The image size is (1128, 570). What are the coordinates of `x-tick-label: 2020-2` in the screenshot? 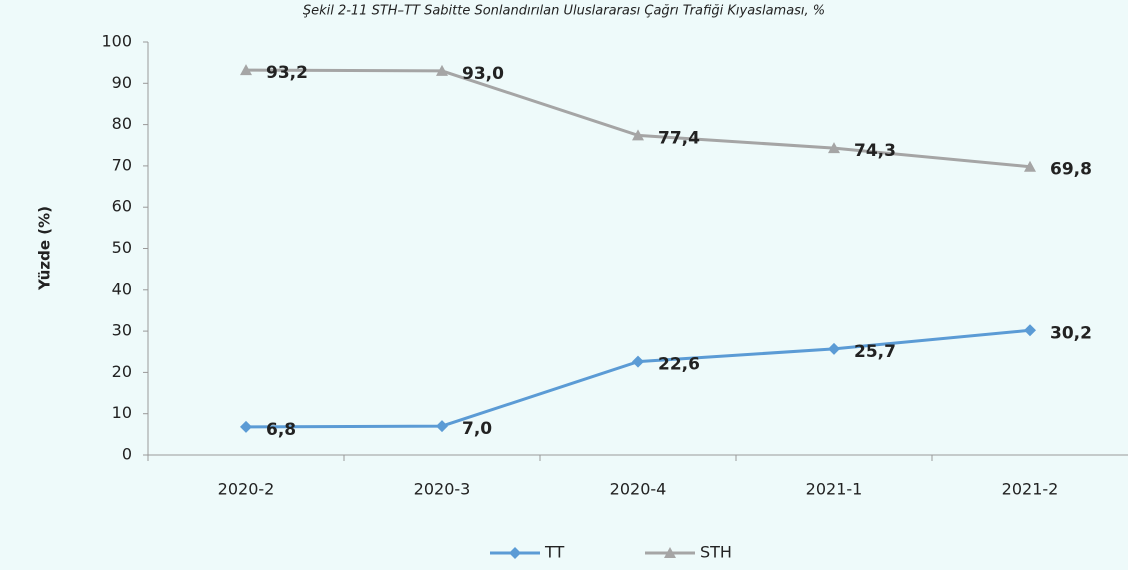 It's located at (246, 489).